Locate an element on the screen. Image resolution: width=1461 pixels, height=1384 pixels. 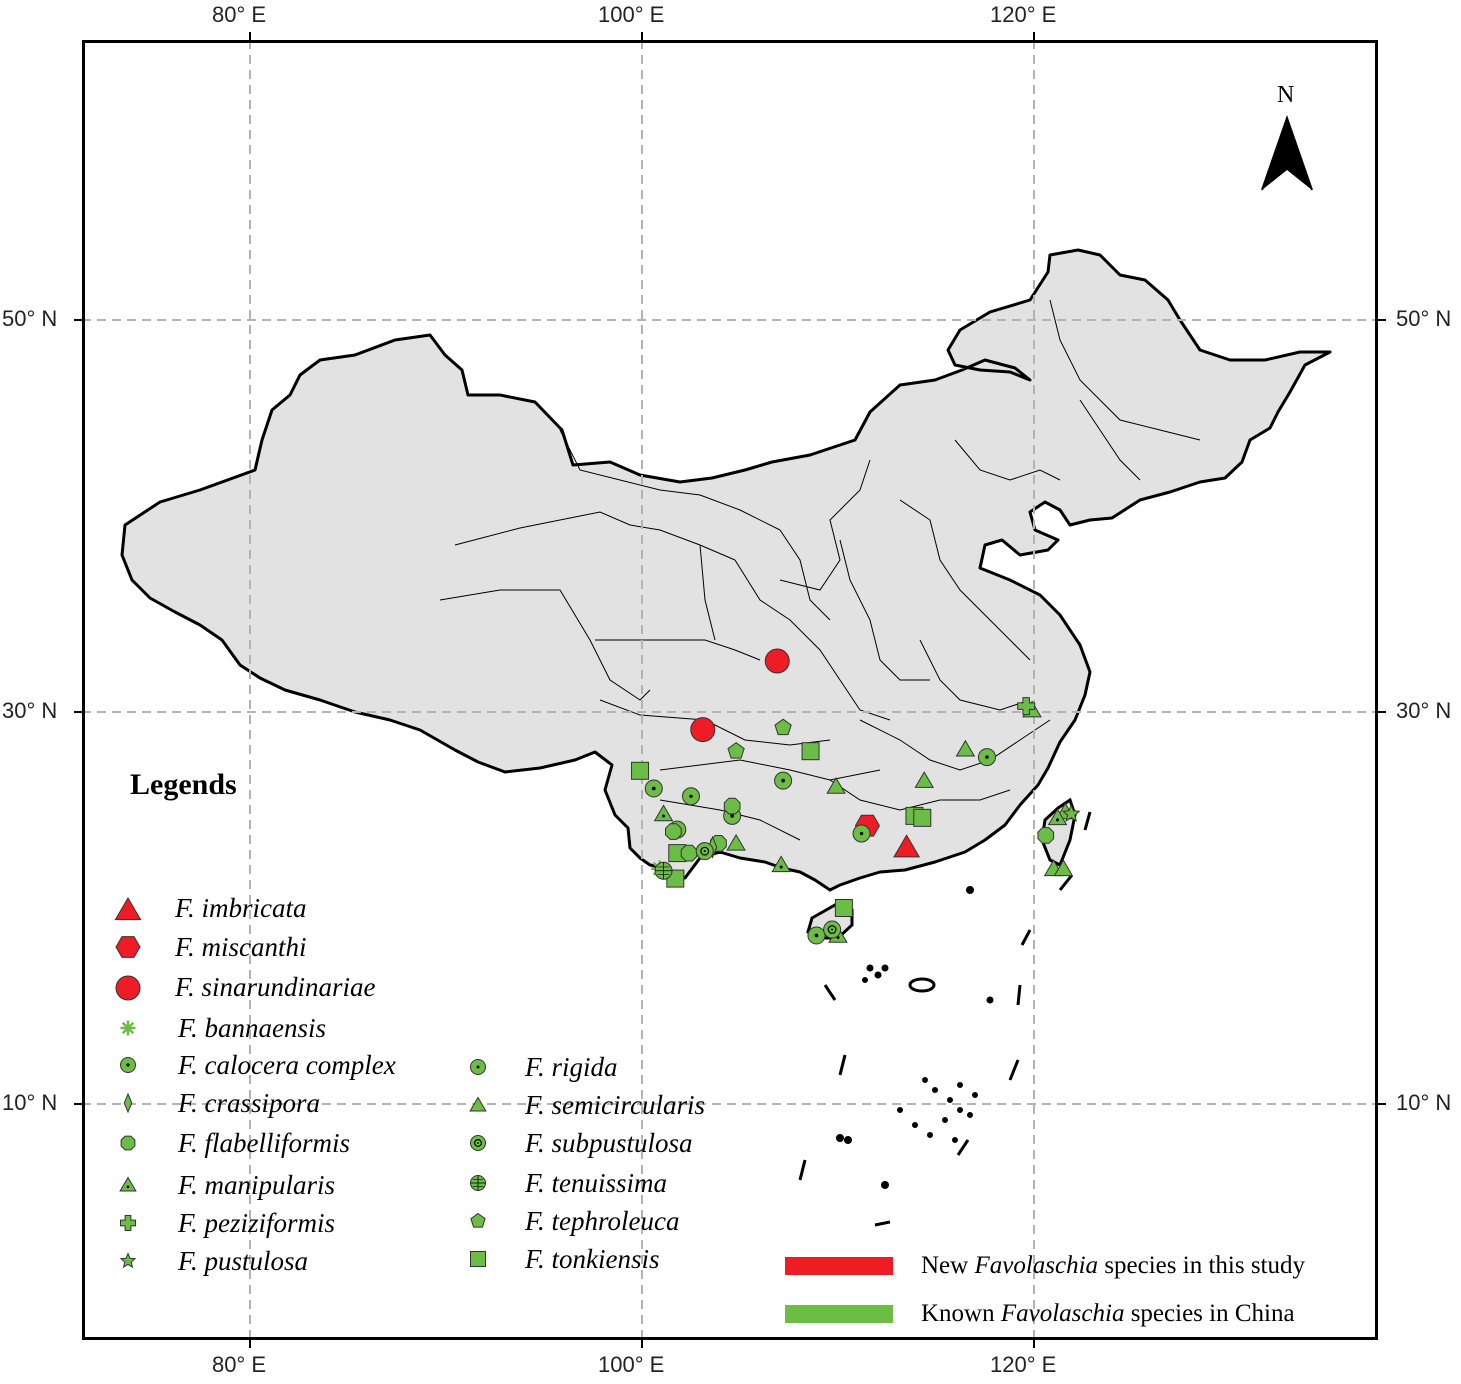
right-lat-label-50: 50° N is located at coordinates (1424, 318).